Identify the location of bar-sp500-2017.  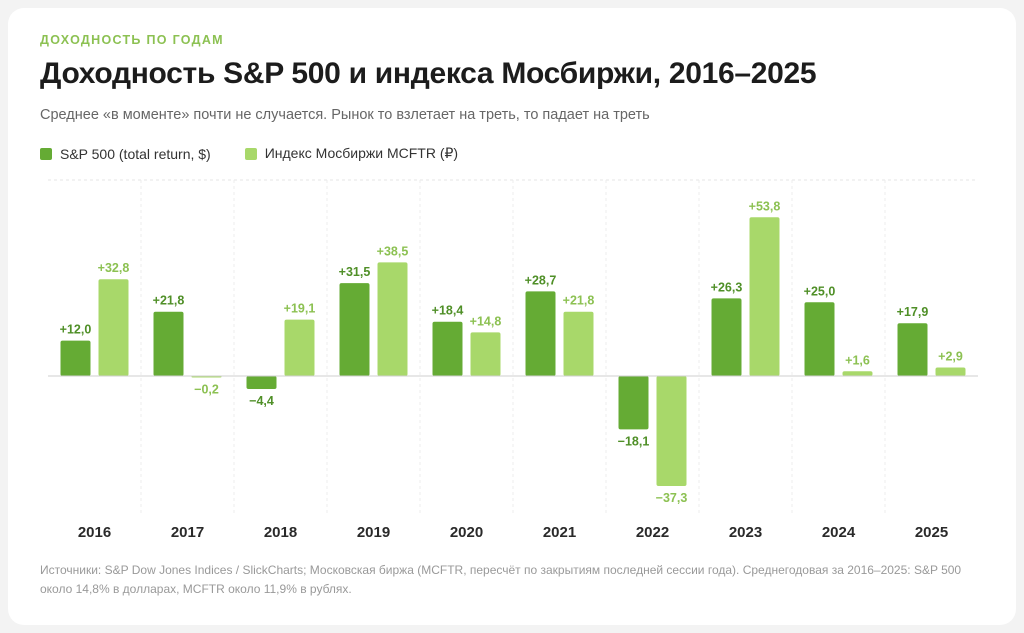
(168, 343).